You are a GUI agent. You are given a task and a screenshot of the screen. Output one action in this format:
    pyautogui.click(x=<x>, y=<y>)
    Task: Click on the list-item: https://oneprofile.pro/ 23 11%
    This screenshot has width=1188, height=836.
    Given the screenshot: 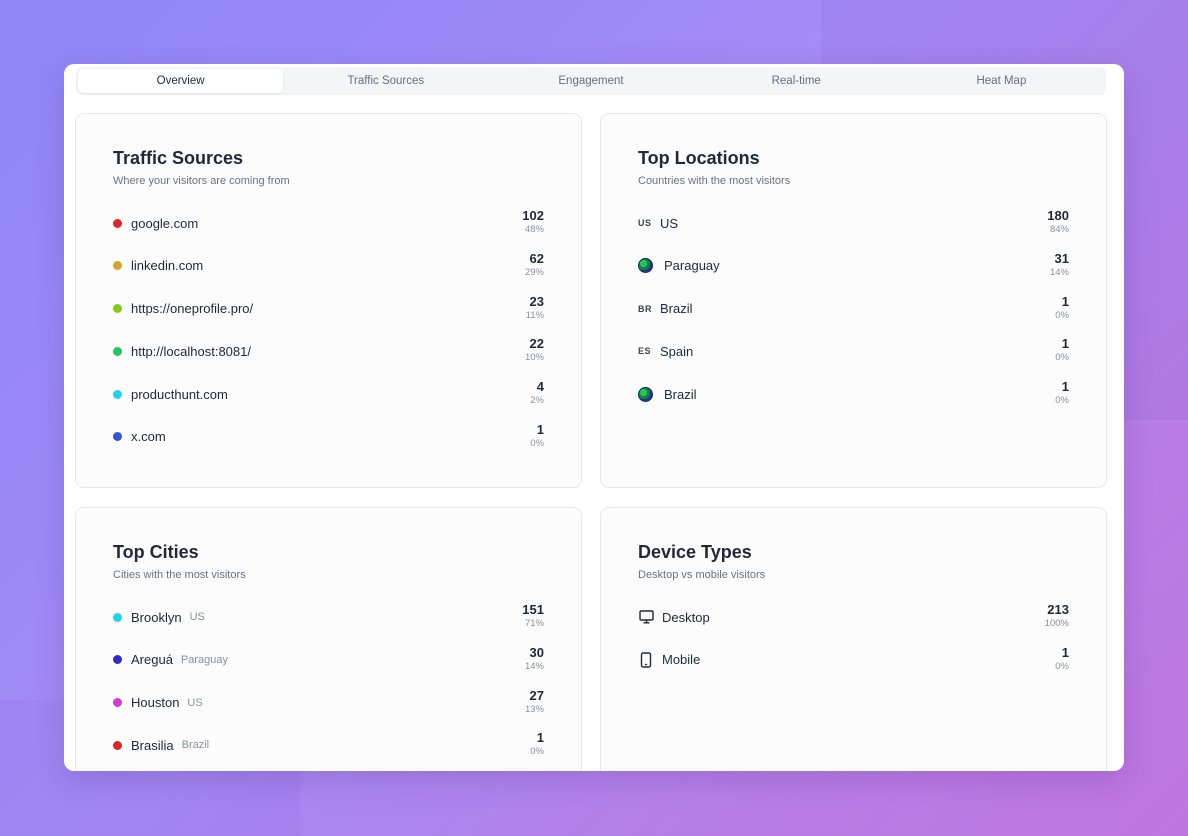 What is the action you would take?
    pyautogui.click(x=328, y=314)
    